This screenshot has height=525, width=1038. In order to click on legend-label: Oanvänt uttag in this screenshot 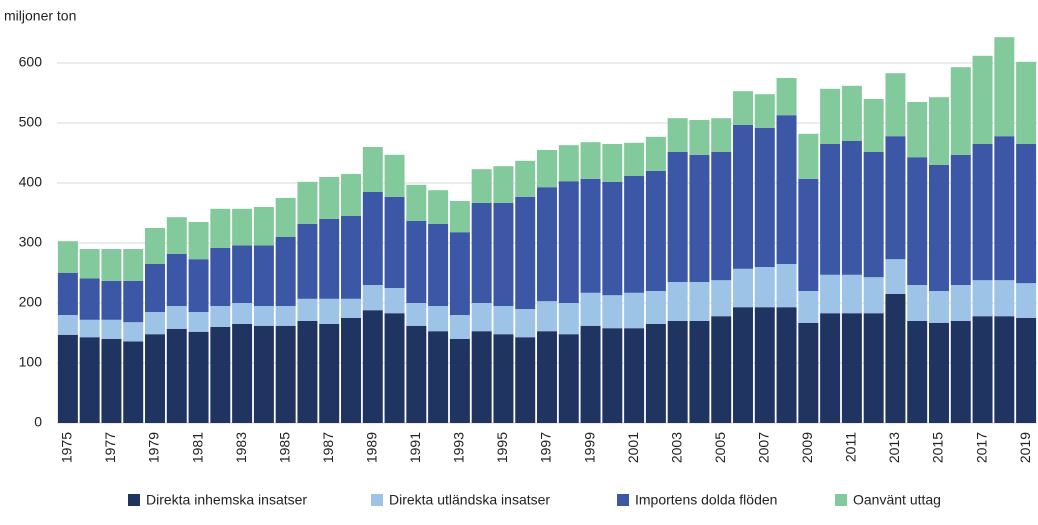, I will do `click(897, 500)`.